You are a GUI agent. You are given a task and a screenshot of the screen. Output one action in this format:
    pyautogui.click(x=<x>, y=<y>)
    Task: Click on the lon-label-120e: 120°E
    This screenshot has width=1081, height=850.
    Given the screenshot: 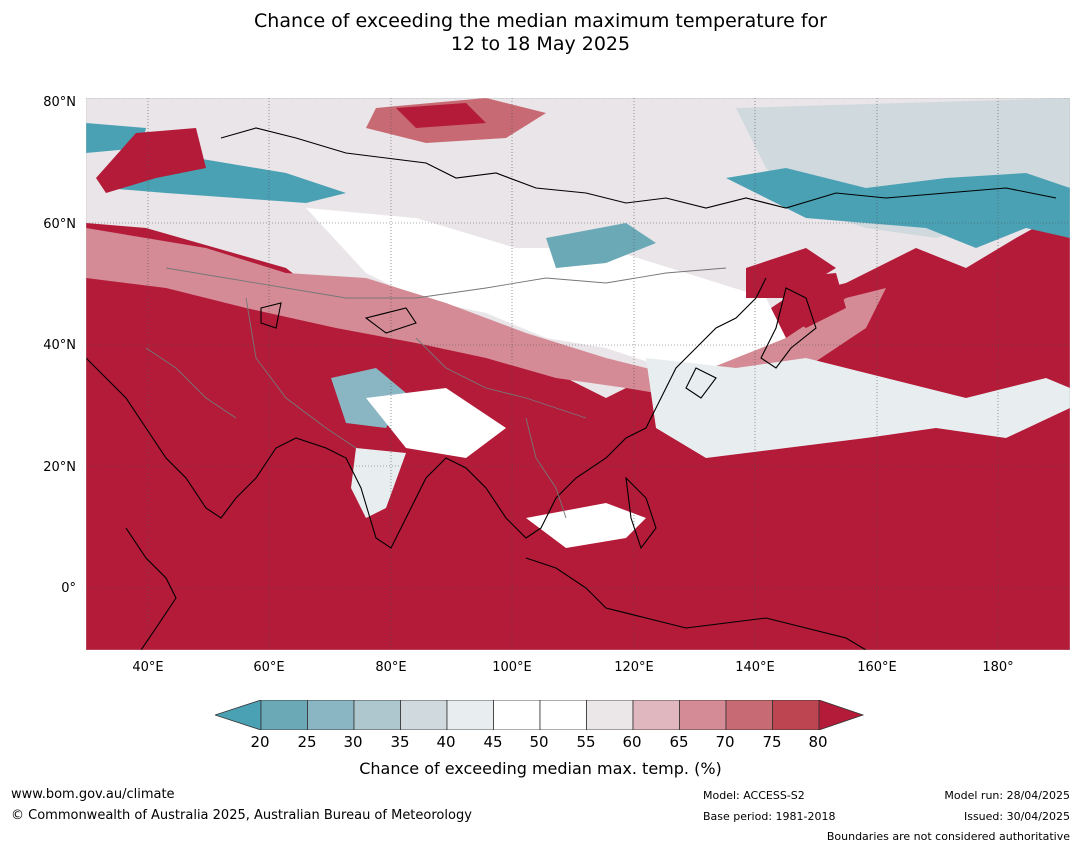 What is the action you would take?
    pyautogui.click(x=634, y=667)
    